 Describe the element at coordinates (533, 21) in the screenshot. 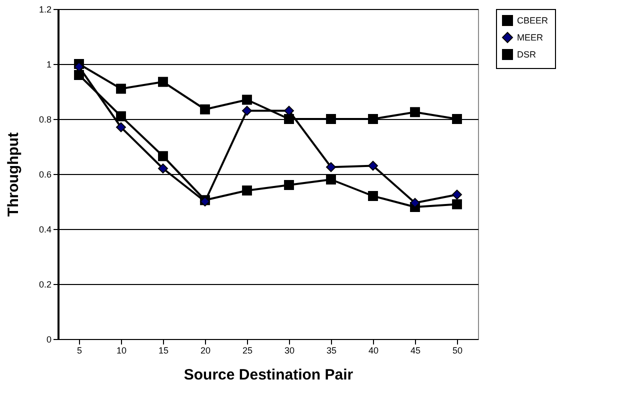

I see `legend-label: CBEER` at that location.